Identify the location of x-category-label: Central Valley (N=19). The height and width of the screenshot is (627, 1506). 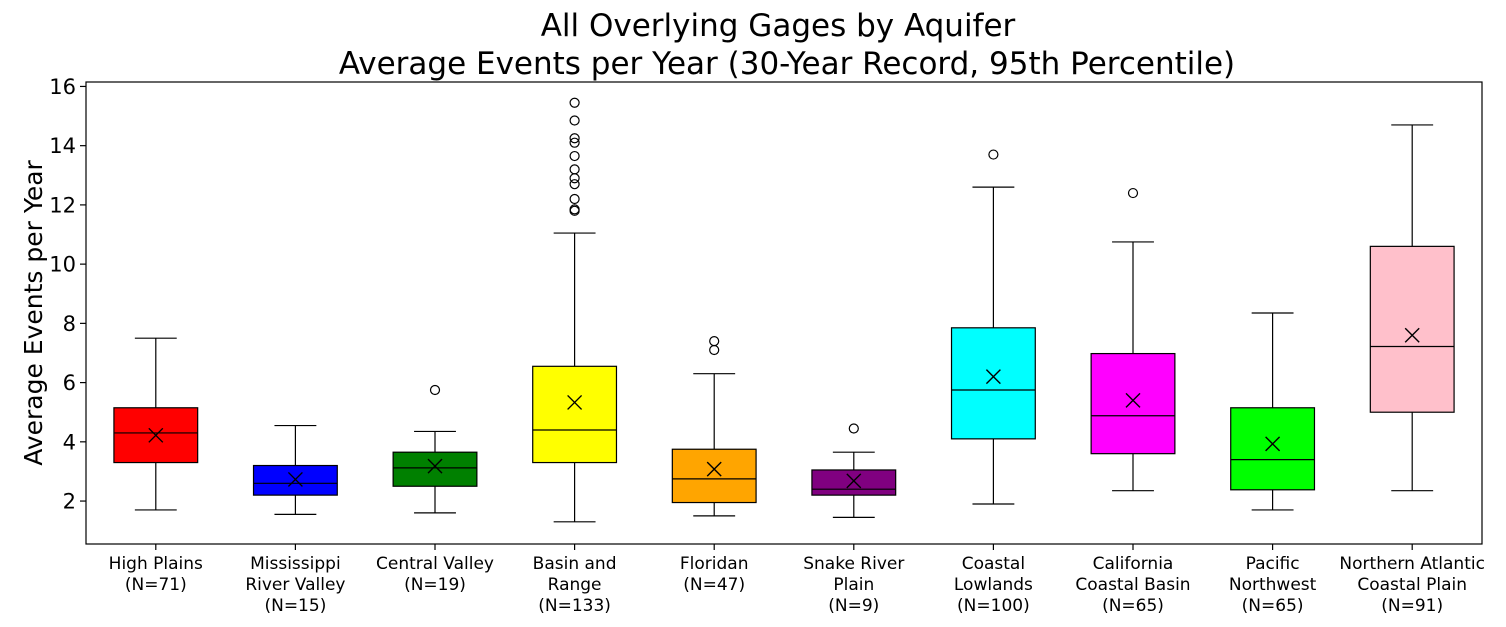
(435, 574).